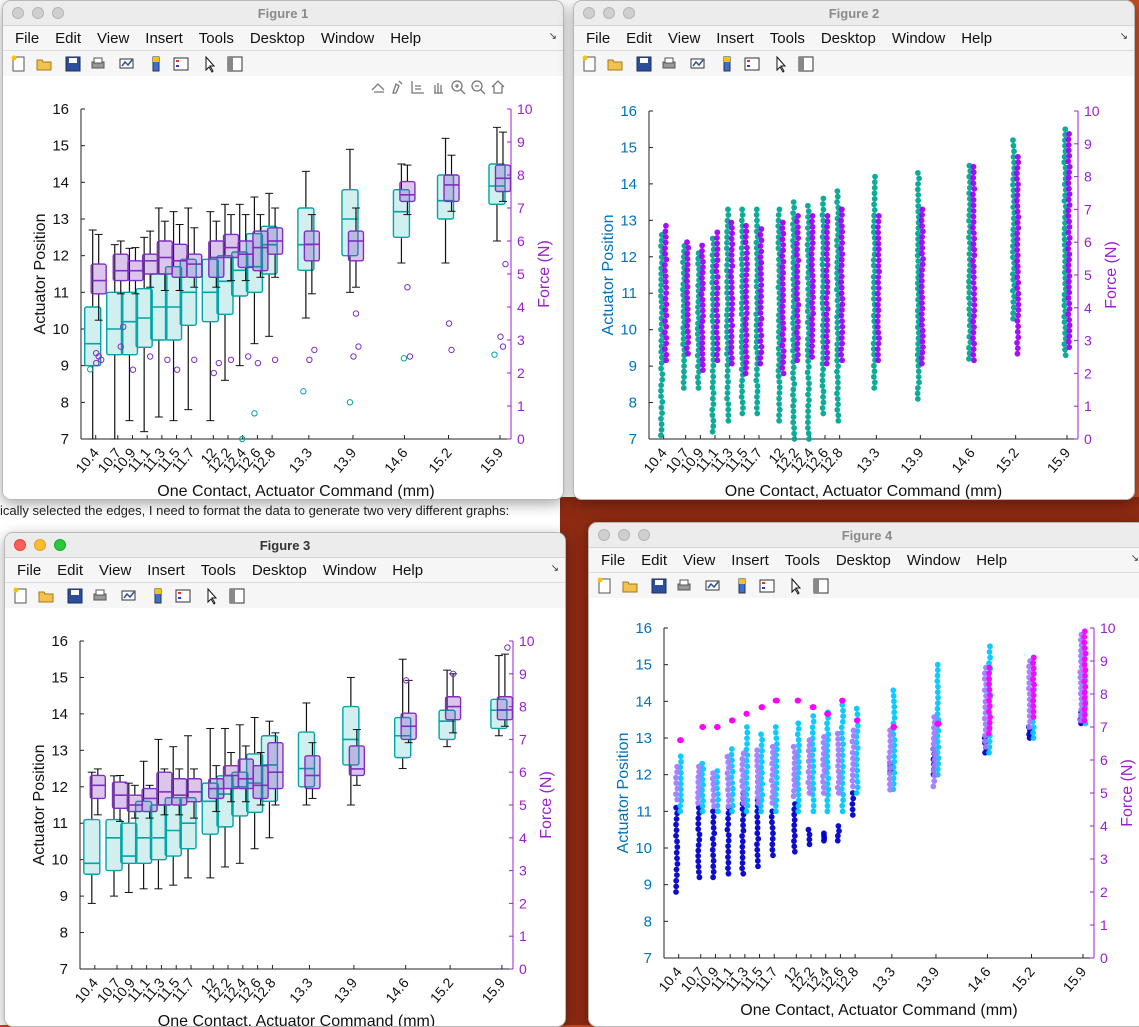 The width and height of the screenshot is (1139, 1027). I want to click on save-icon, so click(75, 596).